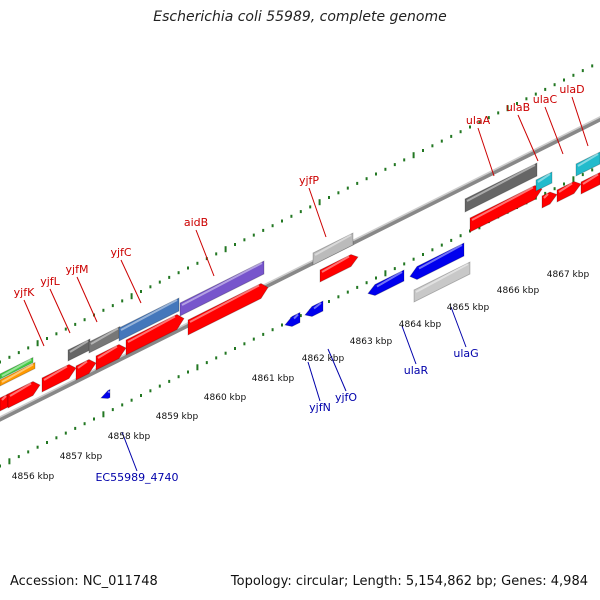  I want to click on kbp-label: 4866 kbp, so click(518, 291).